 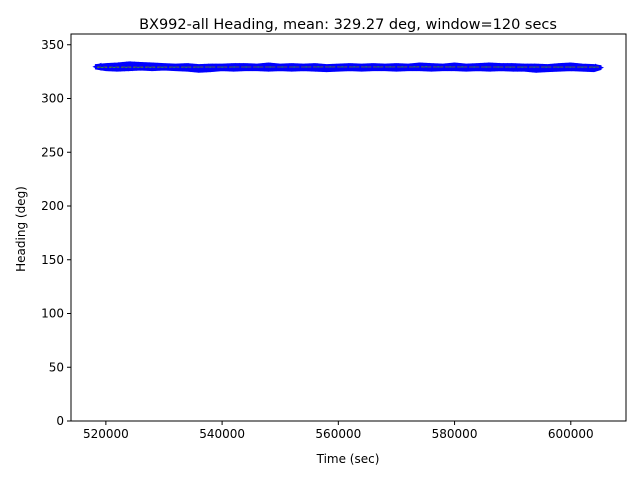 What do you see at coordinates (52, 260) in the screenshot?
I see `y-tick-label: 150` at bounding box center [52, 260].